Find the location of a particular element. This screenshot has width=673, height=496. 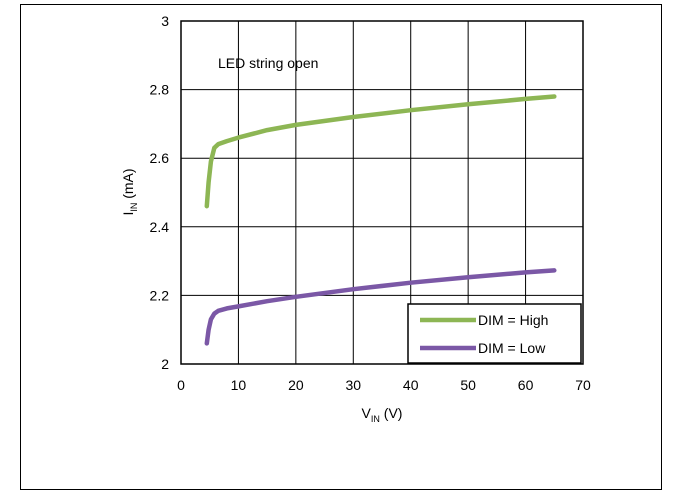

y-tick-labels: 2 2.2 2.4 2.6 2.8 3 is located at coordinates (160, 192).